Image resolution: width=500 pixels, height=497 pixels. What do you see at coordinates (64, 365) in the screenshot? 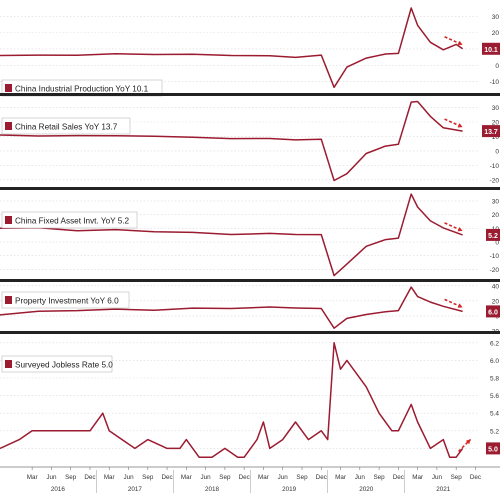
I see `legend-label: Surveyed Jobless Rate 5.0` at bounding box center [64, 365].